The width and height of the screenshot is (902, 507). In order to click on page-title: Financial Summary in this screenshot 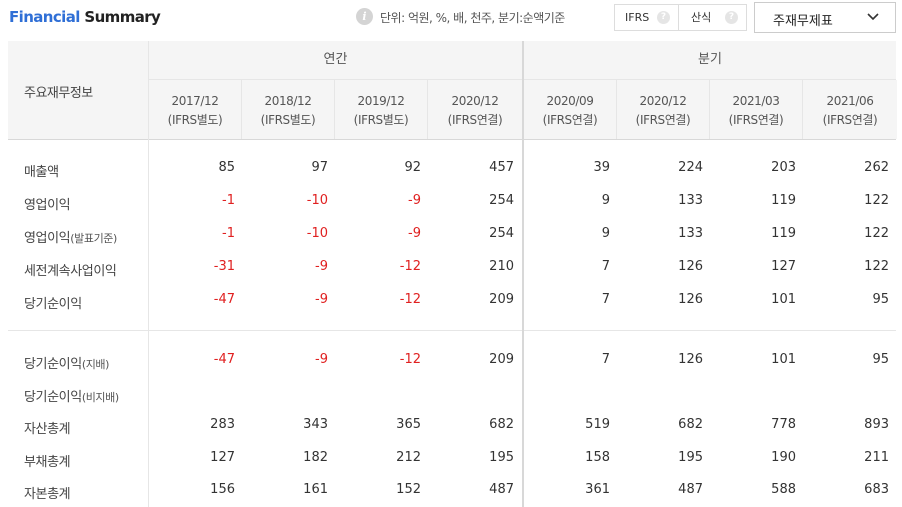, I will do `click(85, 17)`.